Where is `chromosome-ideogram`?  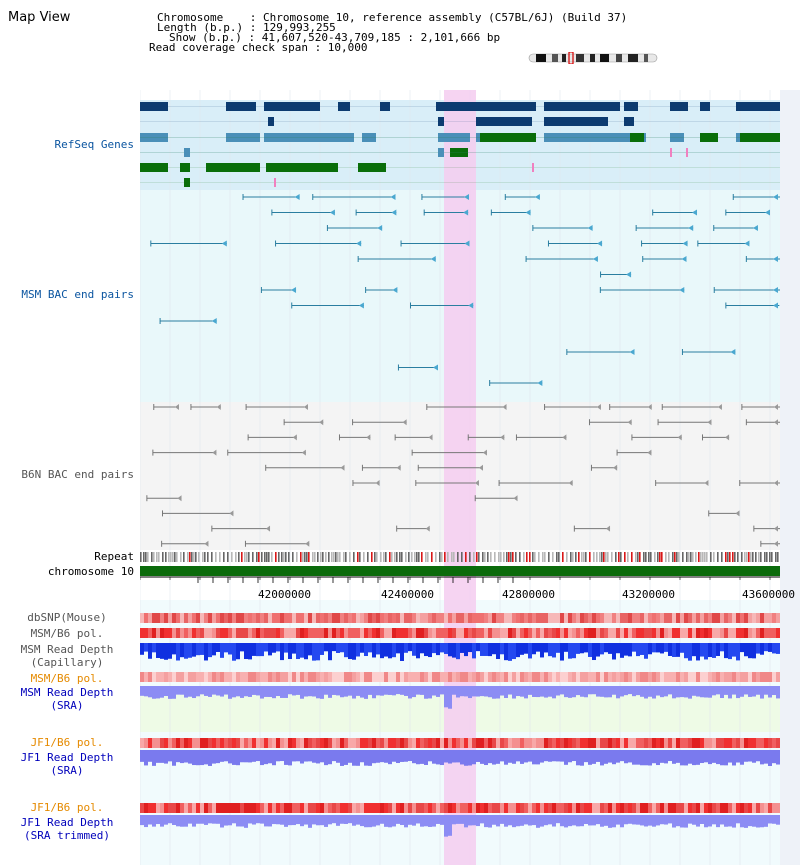
chromosome-ideogram is located at coordinates (594, 58).